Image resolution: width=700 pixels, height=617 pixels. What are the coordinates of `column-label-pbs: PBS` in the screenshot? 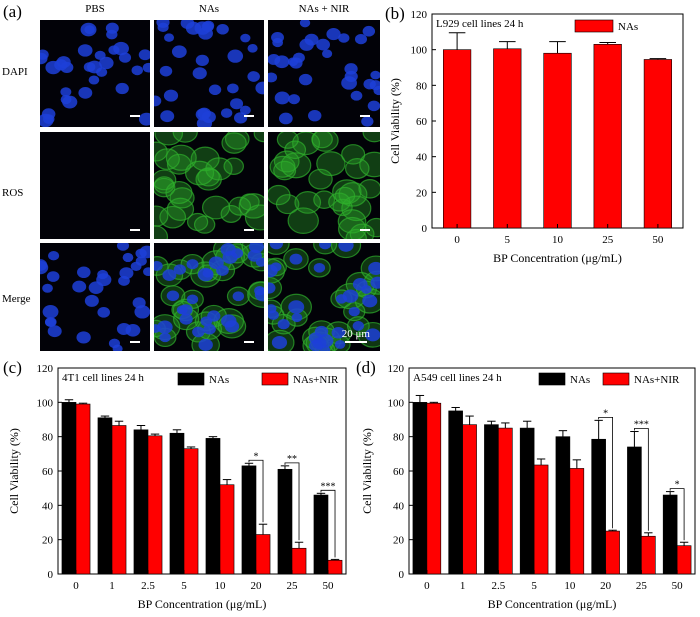 It's located at (95, 9).